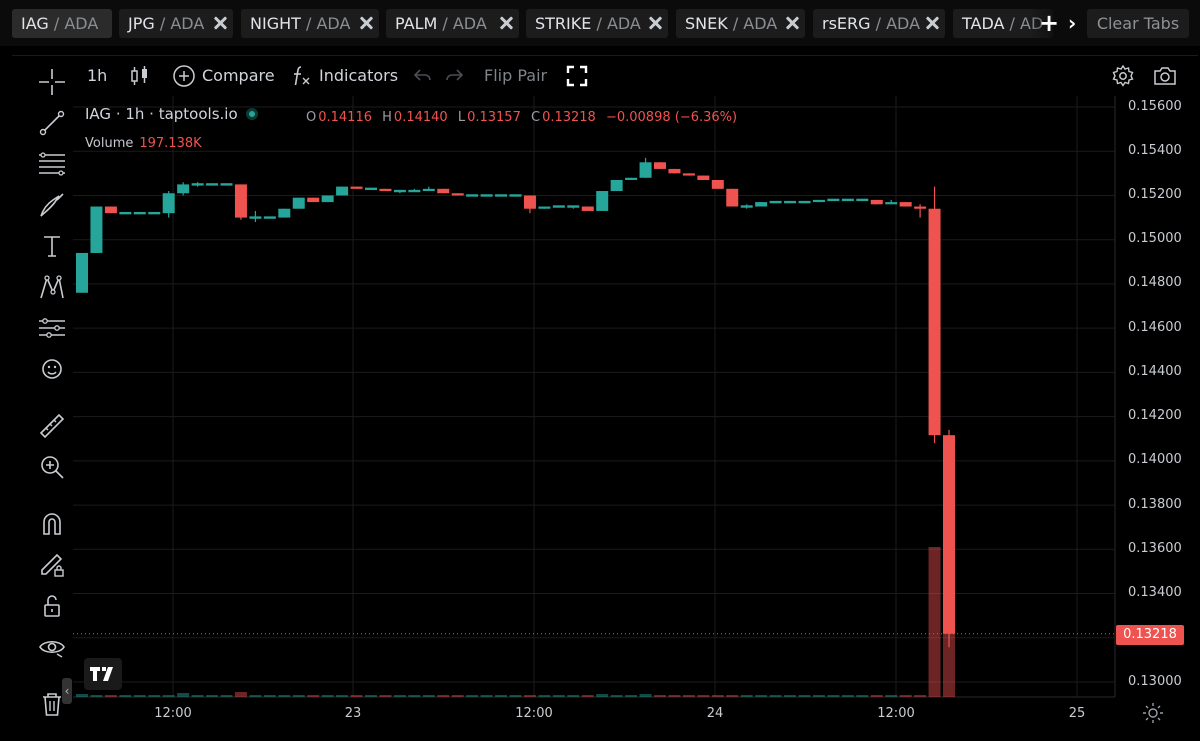  Describe the element at coordinates (251, 114) in the screenshot. I see `market-status-icon` at that location.